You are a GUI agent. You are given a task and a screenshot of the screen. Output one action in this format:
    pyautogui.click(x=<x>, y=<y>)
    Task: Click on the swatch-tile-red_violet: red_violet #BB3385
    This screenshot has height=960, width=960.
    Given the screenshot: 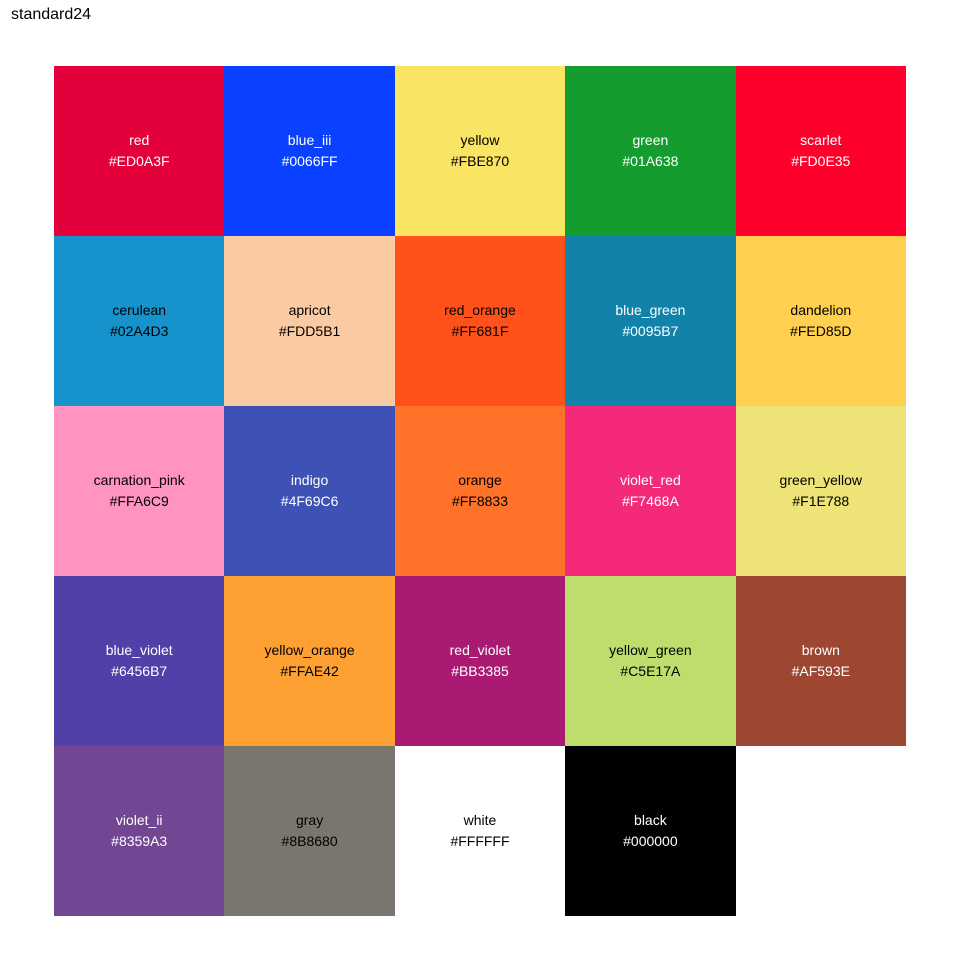 What is the action you would take?
    pyautogui.click(x=480, y=661)
    